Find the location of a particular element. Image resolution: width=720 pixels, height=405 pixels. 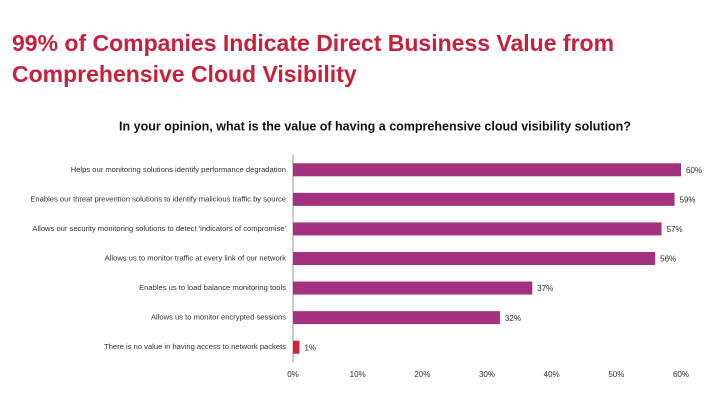

value-label: 56% is located at coordinates (668, 259).